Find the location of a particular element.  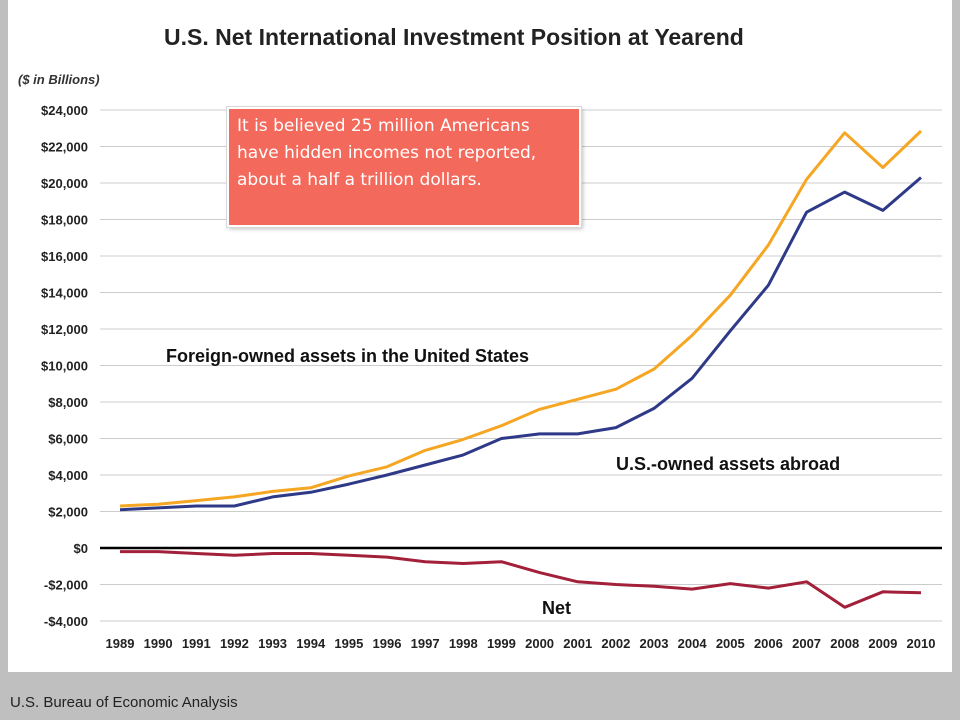

x-tick-label: 1994 is located at coordinates (311, 643).